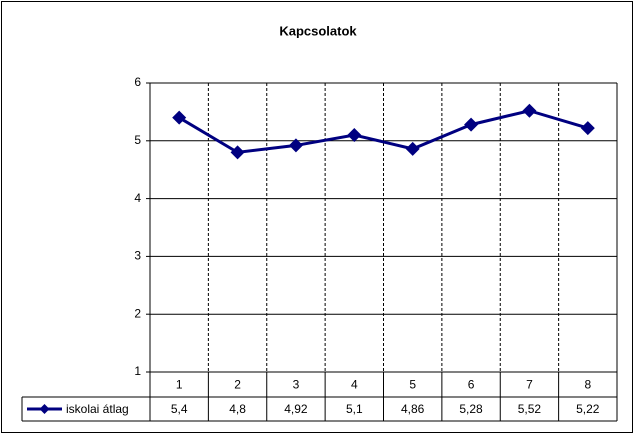 This screenshot has width=635, height=435. Describe the element at coordinates (237, 385) in the screenshot. I see `x-tick-label: 2` at that location.